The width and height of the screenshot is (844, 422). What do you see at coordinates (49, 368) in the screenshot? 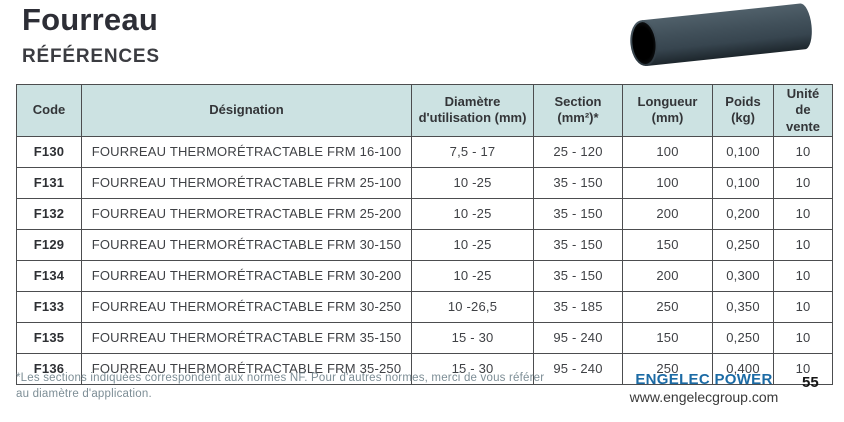
I see `cell-code: F136` at bounding box center [49, 368].